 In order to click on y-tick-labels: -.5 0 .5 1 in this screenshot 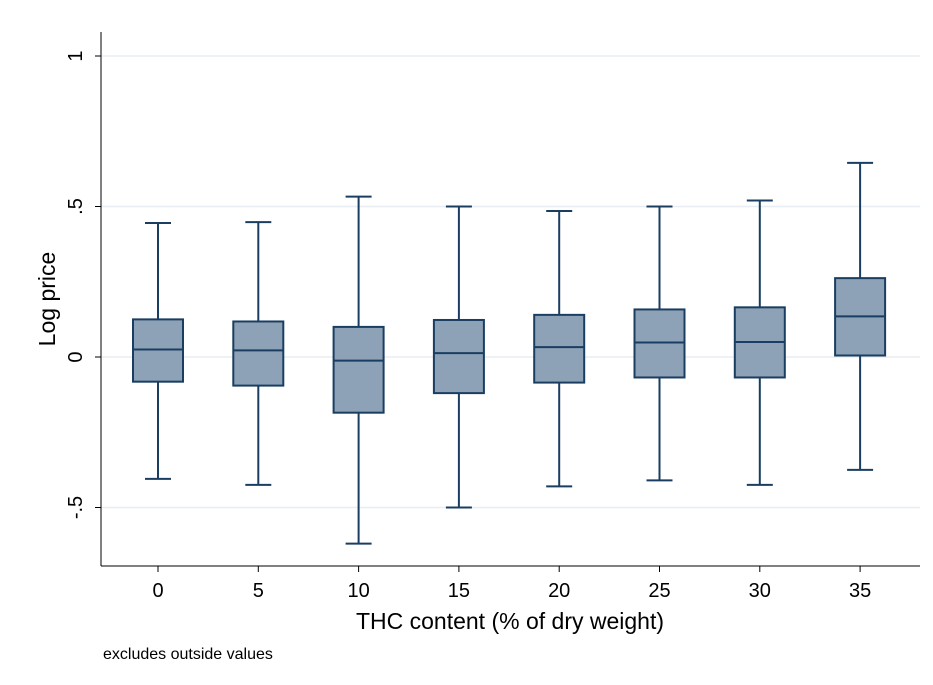, I will do `click(83, 284)`.